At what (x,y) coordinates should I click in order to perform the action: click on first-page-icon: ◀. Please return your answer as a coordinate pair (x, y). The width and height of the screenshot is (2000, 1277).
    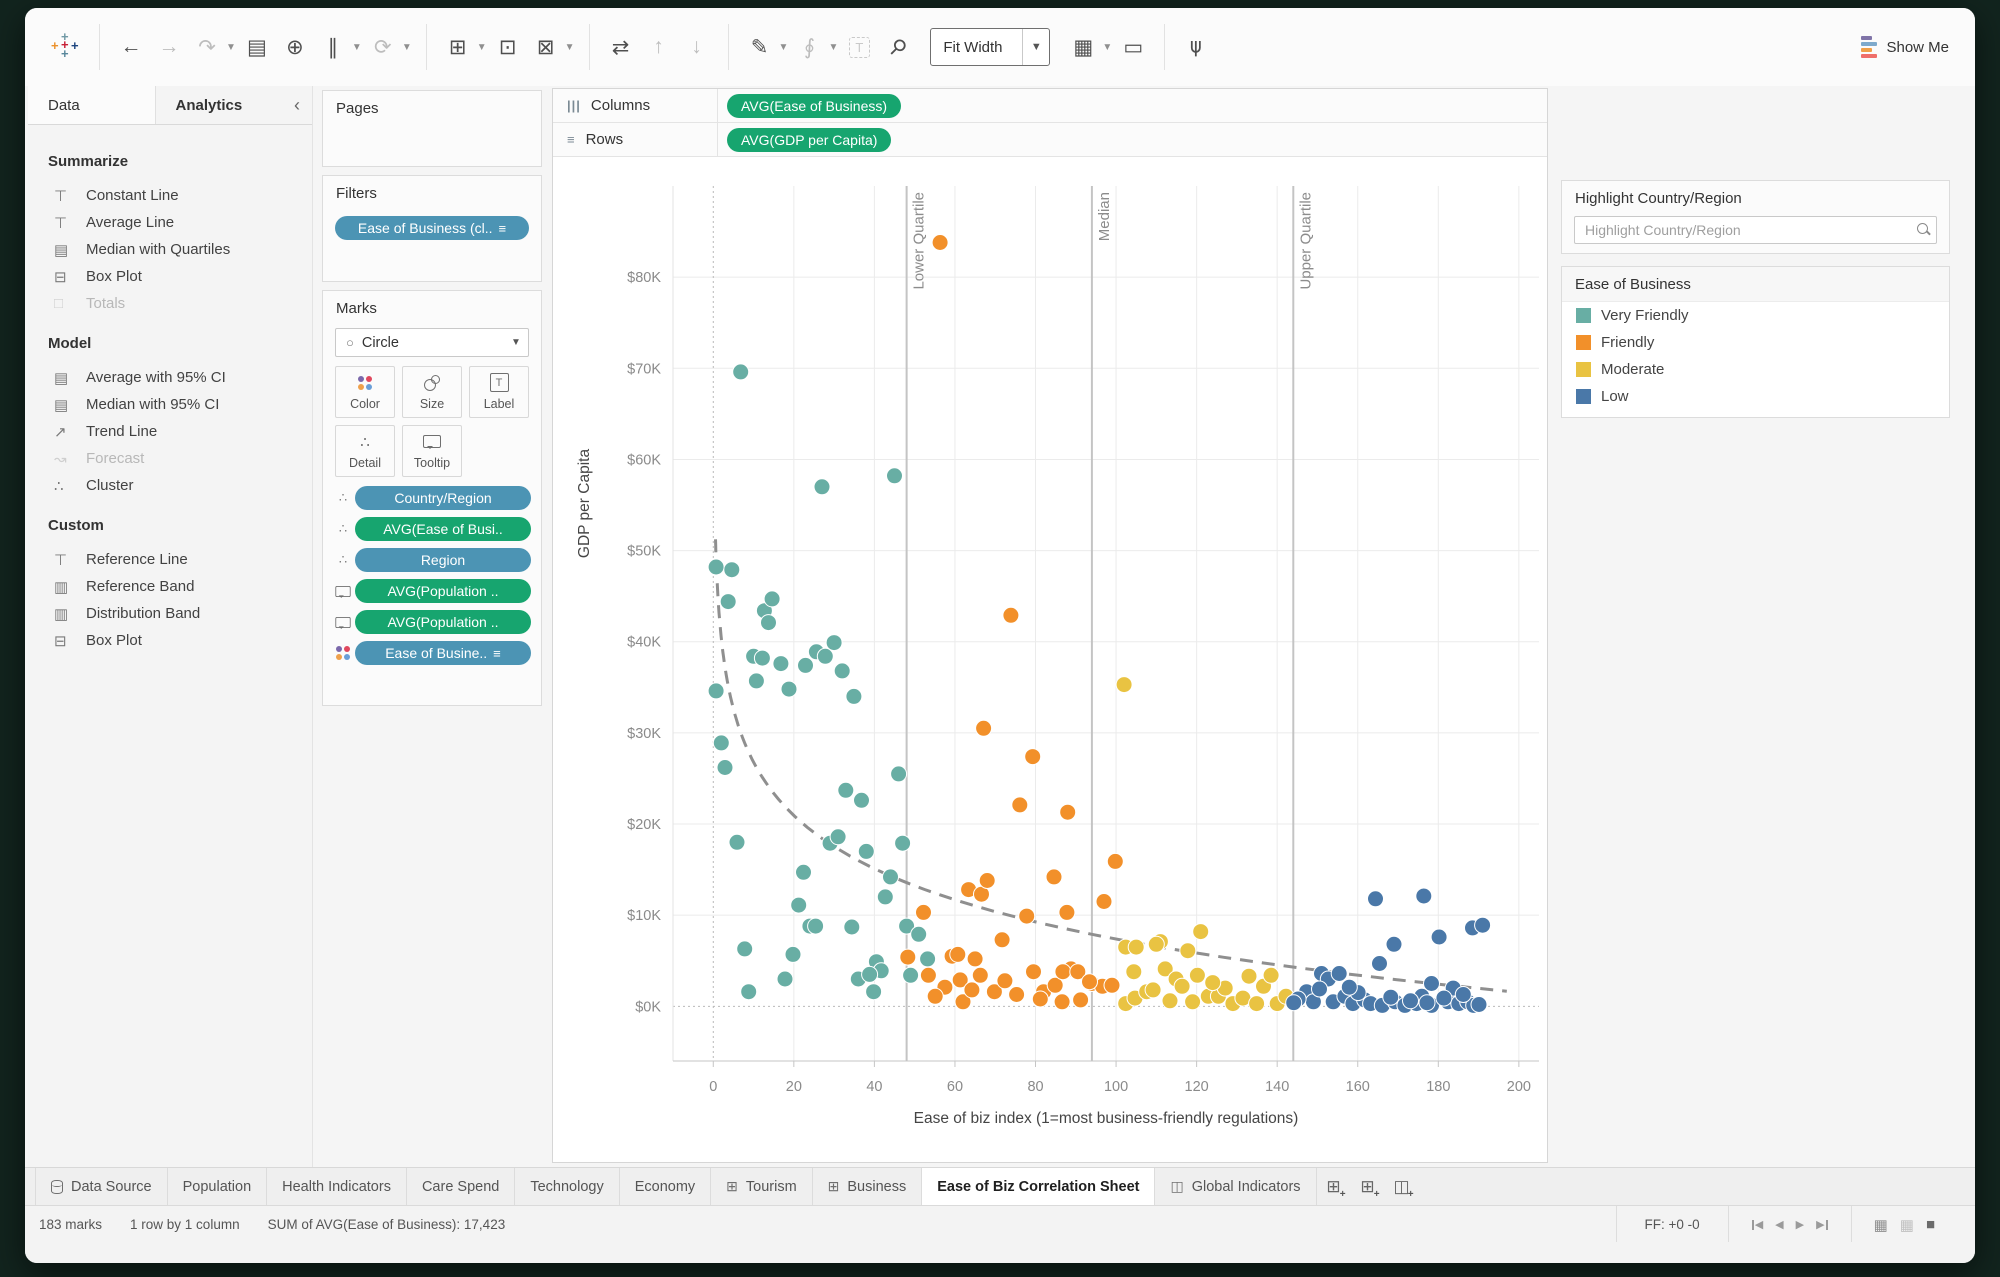
    Looking at the image, I should click on (1757, 1224).